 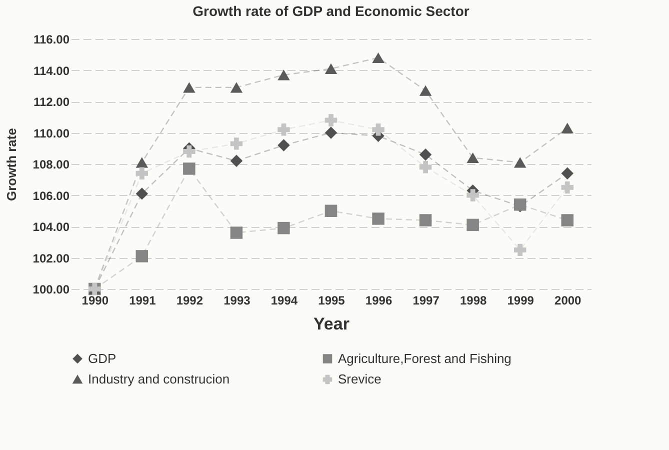 I want to click on x-axis-title: Year, so click(x=332, y=324).